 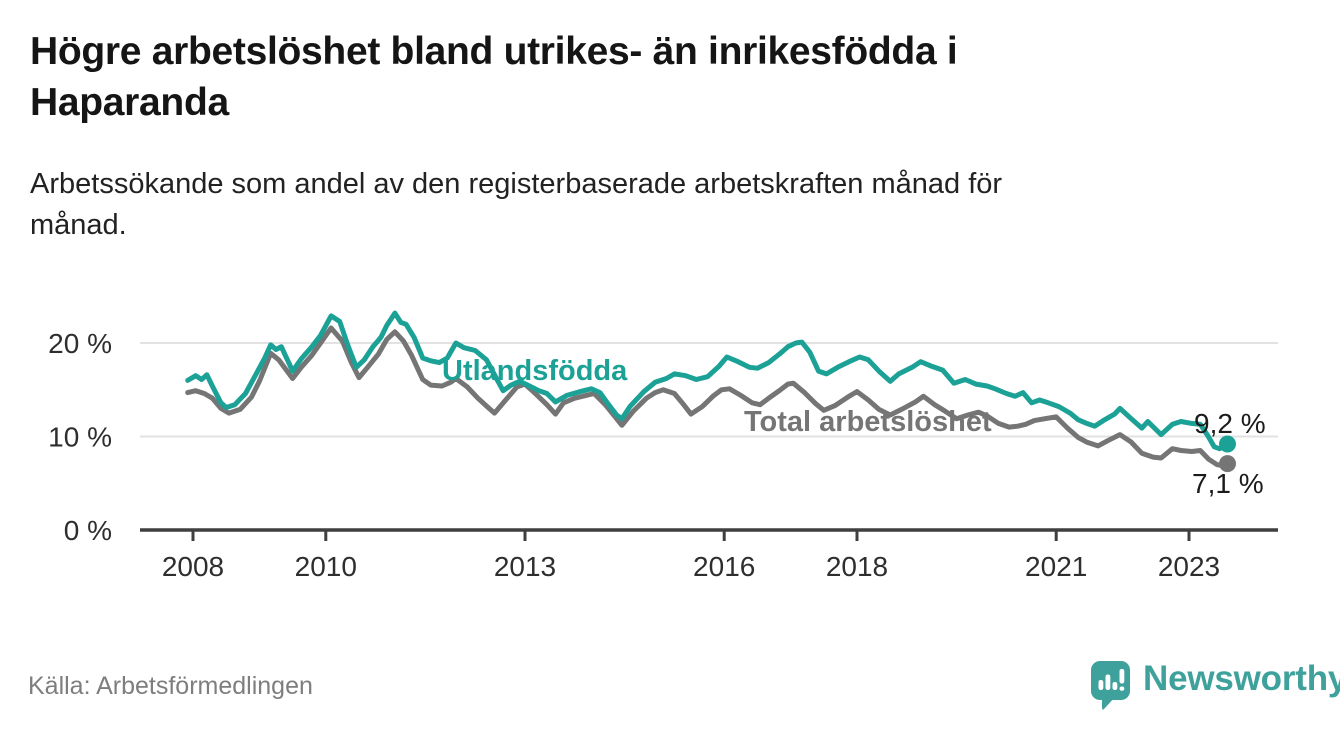 I want to click on x-axis-label: 2013, so click(x=525, y=566).